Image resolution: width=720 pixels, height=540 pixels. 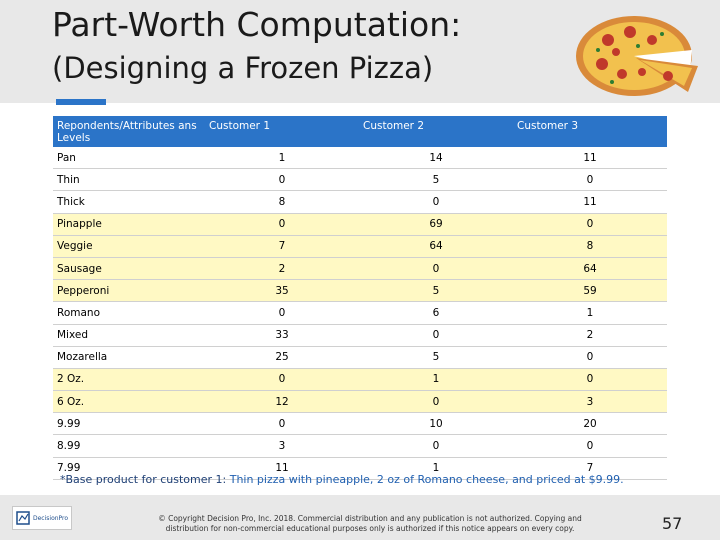 I want to click on cell-customer-1: 1, so click(x=282, y=158).